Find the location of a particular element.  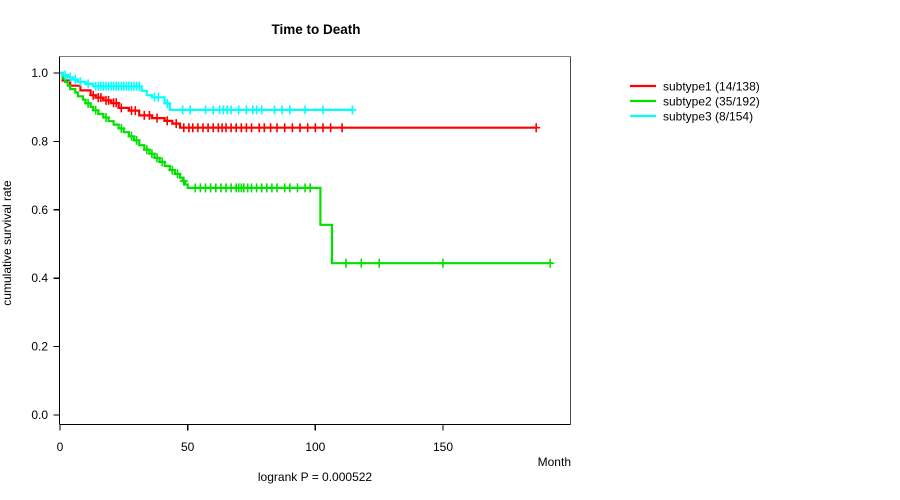

x-tick-label: 150 is located at coordinates (443, 447).